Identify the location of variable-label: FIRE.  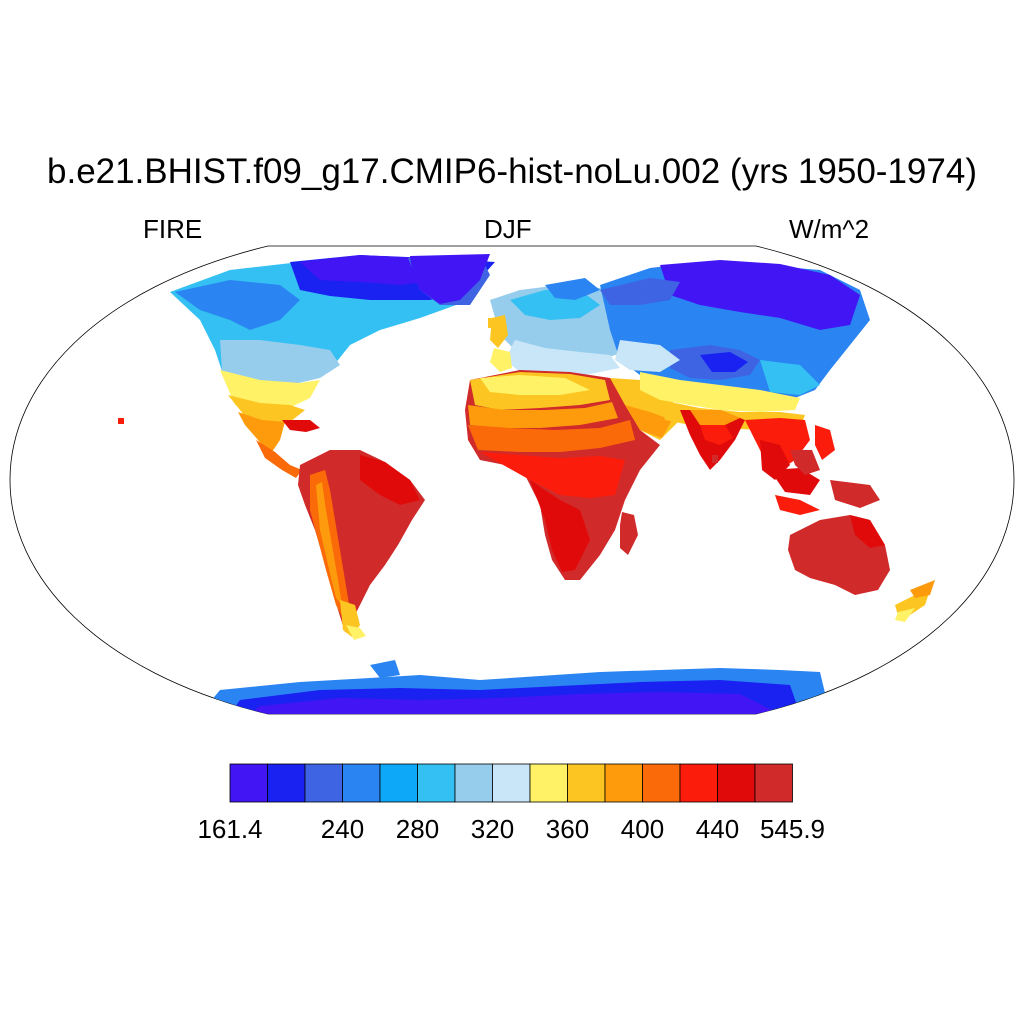
(173, 229).